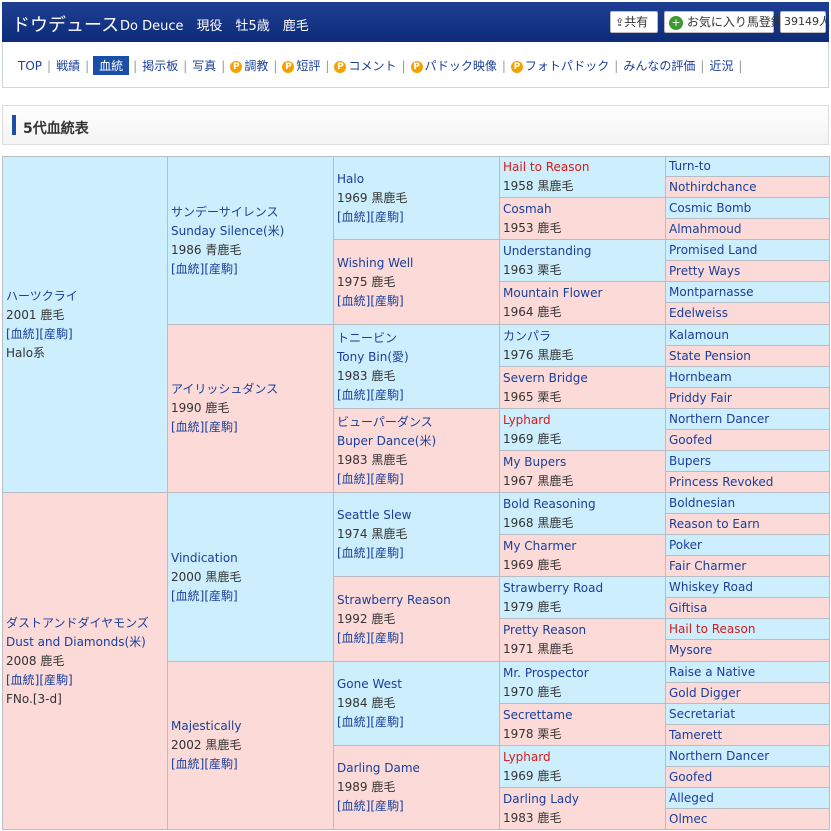 Image resolution: width=831 pixels, height=831 pixels. Describe the element at coordinates (712, 671) in the screenshot. I see `horse-name-link: Raise a Native` at that location.